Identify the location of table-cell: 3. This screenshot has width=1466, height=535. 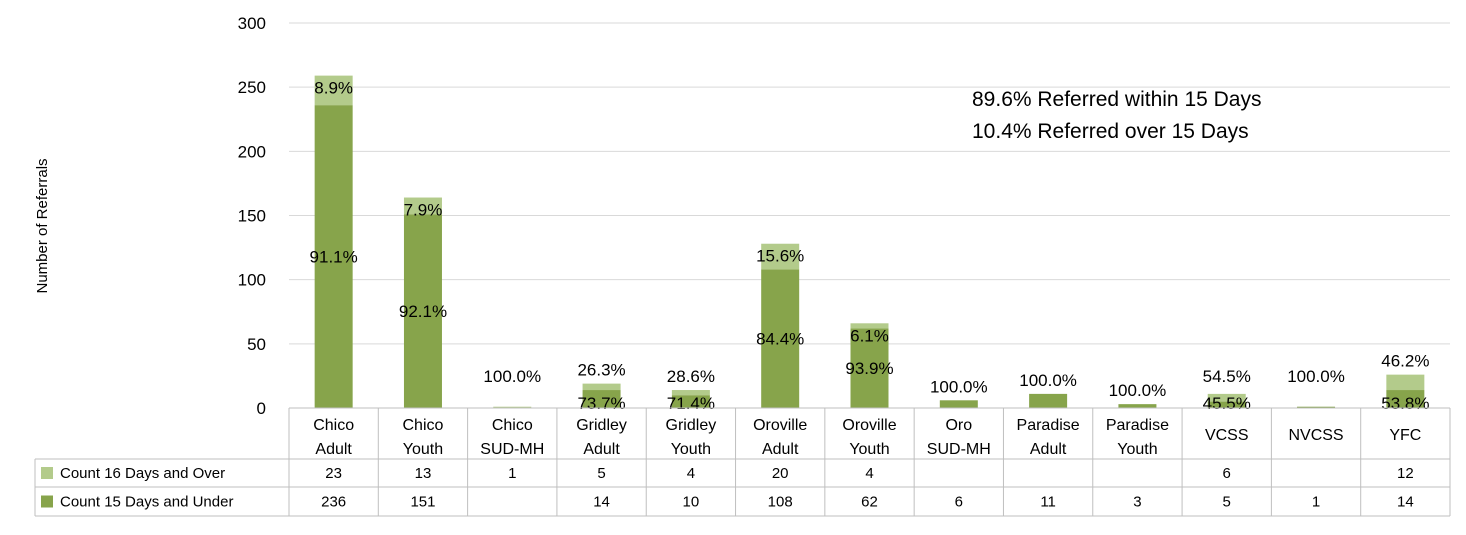
(1137, 502).